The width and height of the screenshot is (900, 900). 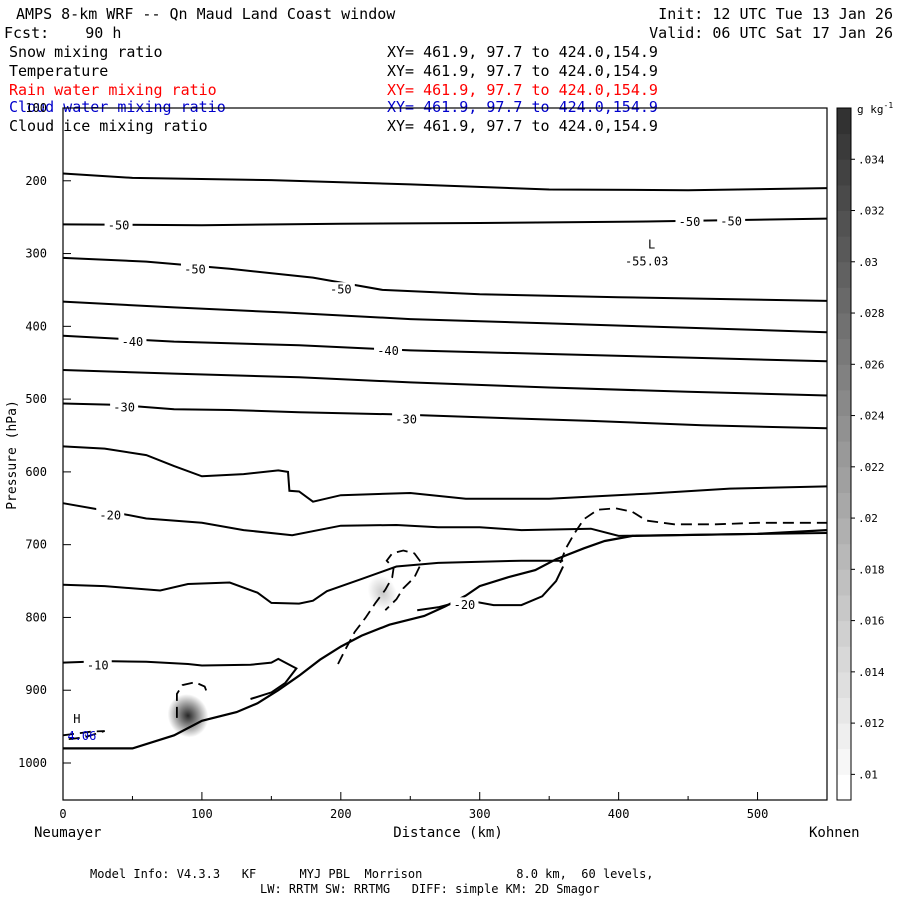 I want to click on y-tick-label: 700, so click(x=36, y=545).